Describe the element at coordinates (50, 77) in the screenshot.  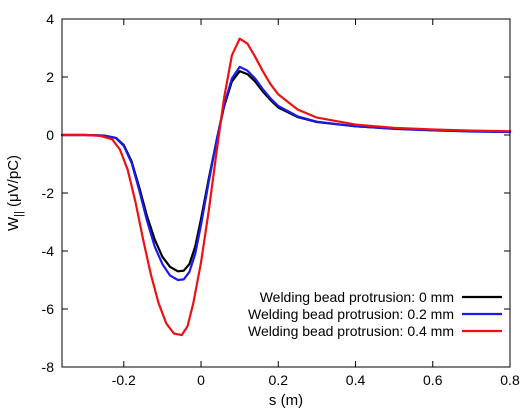
I see `y-tick-label: 2` at that location.